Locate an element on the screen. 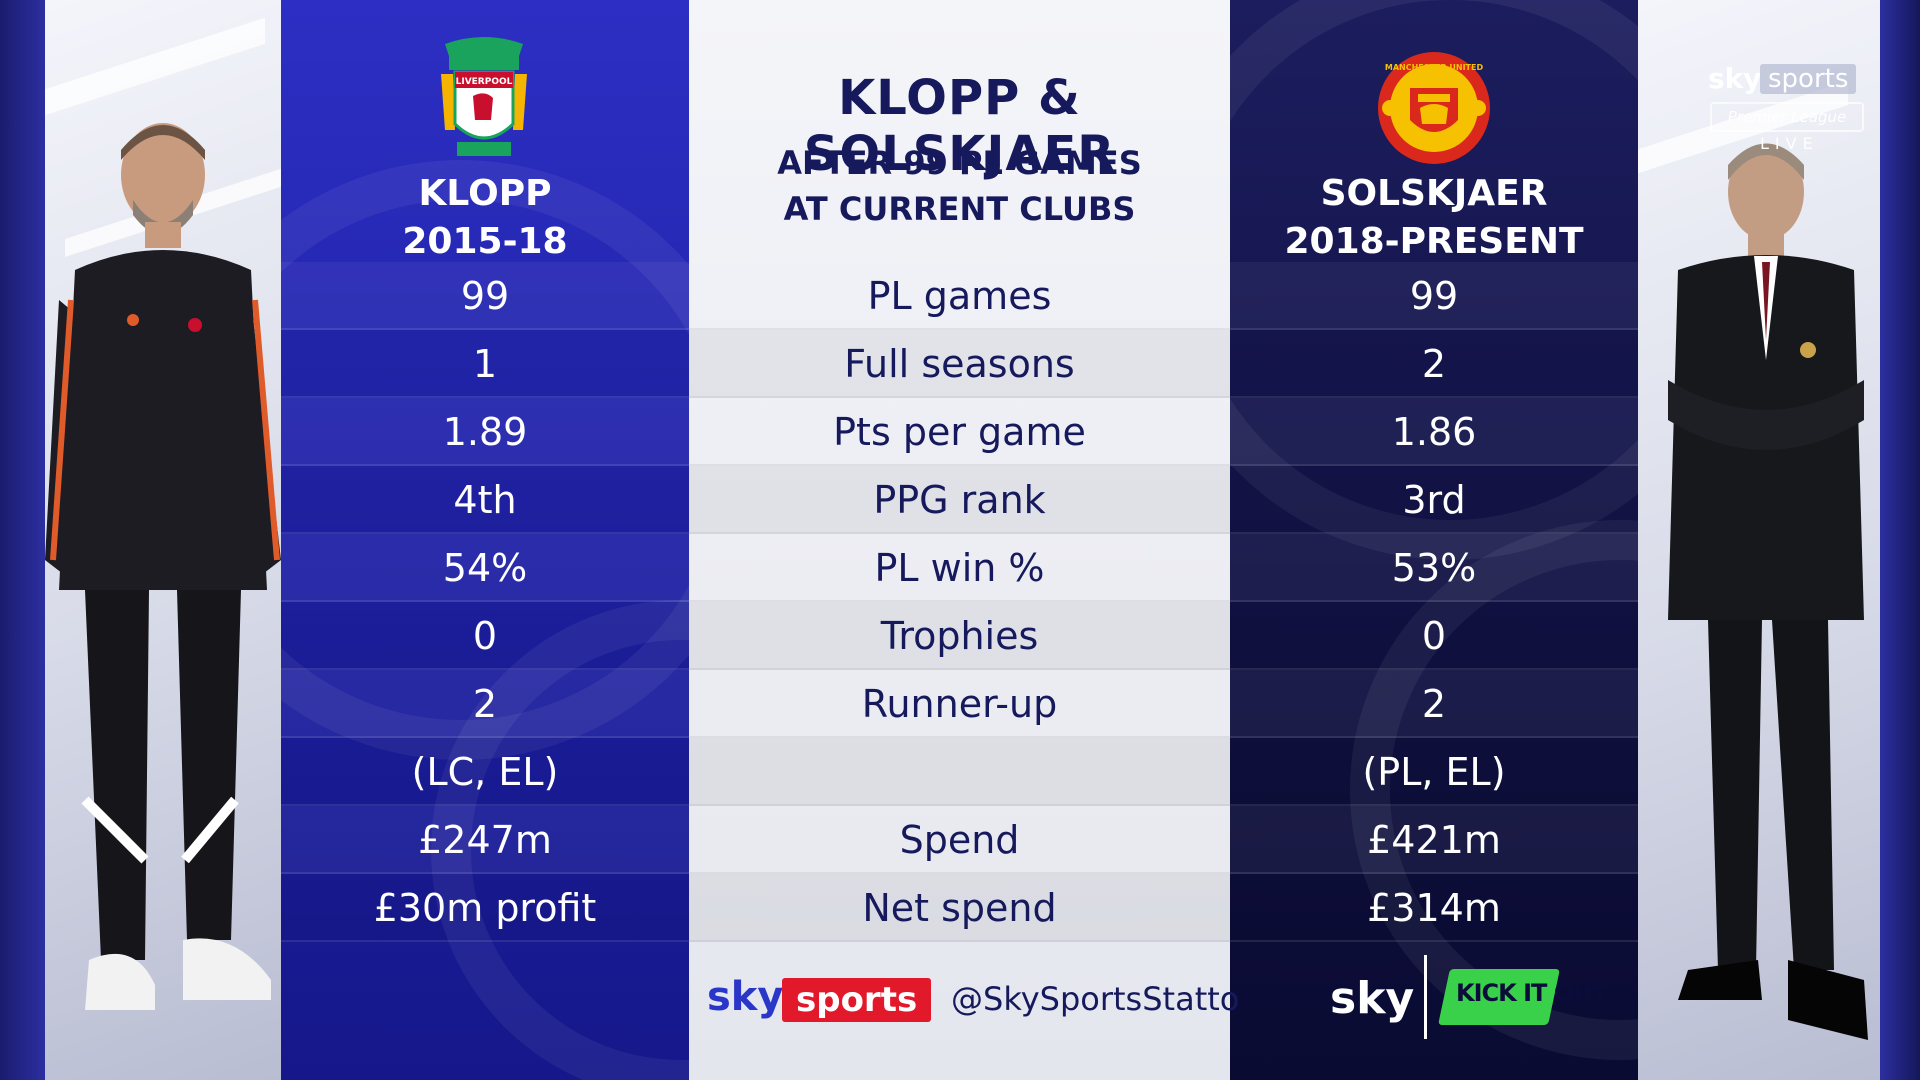 Image resolution: width=1920 pixels, height=1080 pixels. stat-label: Full seasons is located at coordinates (959, 364).